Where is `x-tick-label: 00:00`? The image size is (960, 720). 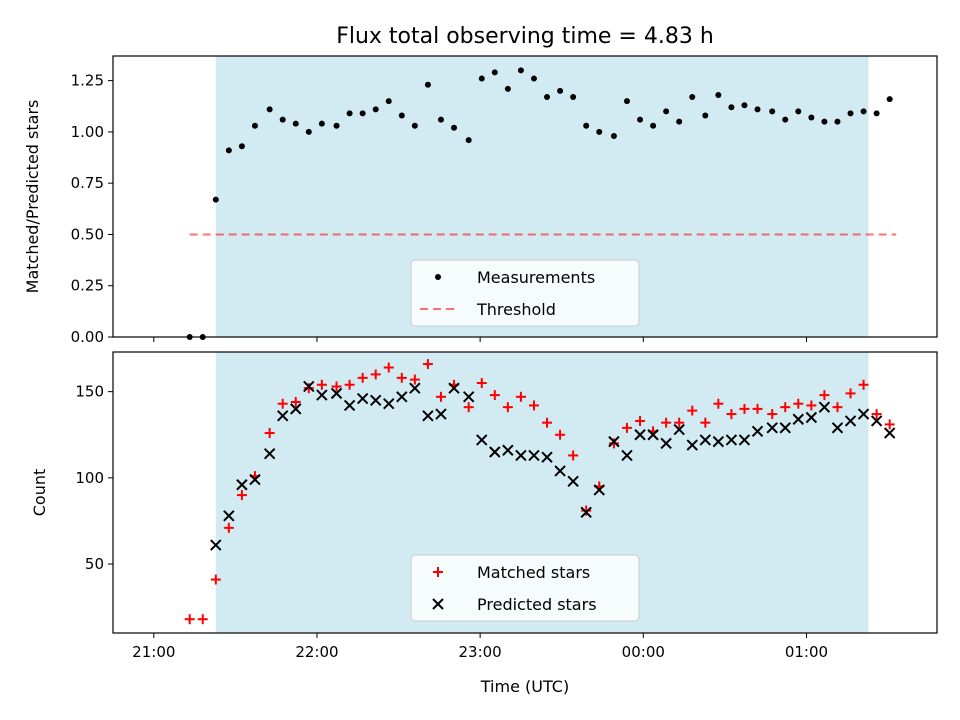 x-tick-label: 00:00 is located at coordinates (643, 652).